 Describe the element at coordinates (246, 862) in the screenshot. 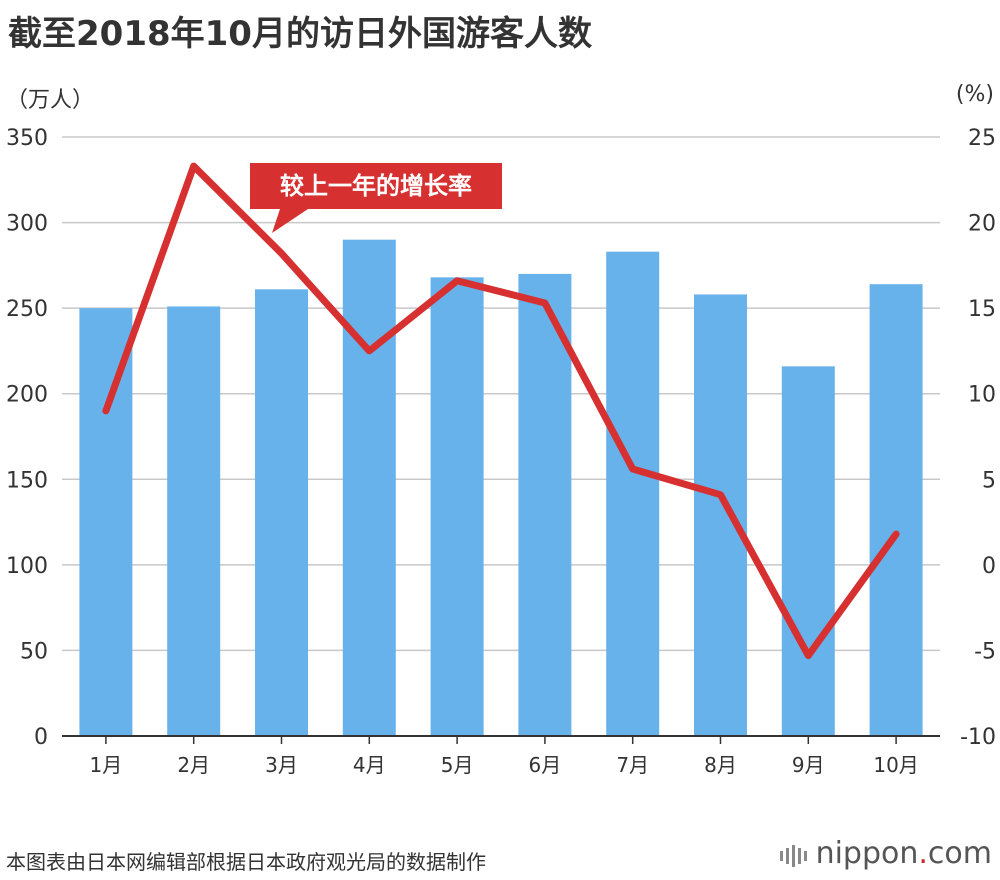

I see `source-note: 本图表由日本网编辑部根据日本政府观光局的数据制作` at that location.